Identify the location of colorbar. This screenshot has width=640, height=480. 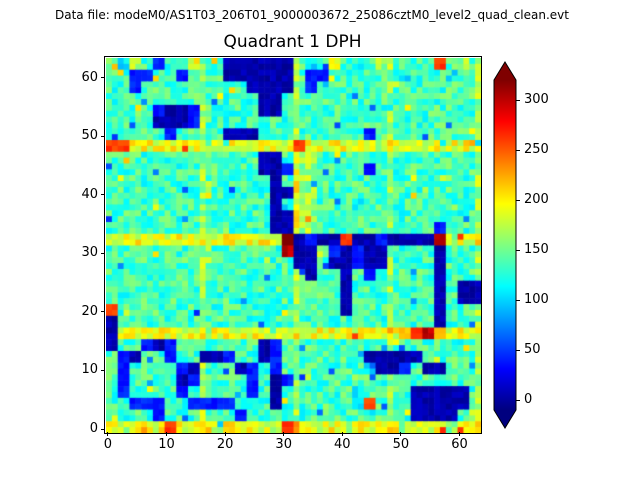
(505, 245).